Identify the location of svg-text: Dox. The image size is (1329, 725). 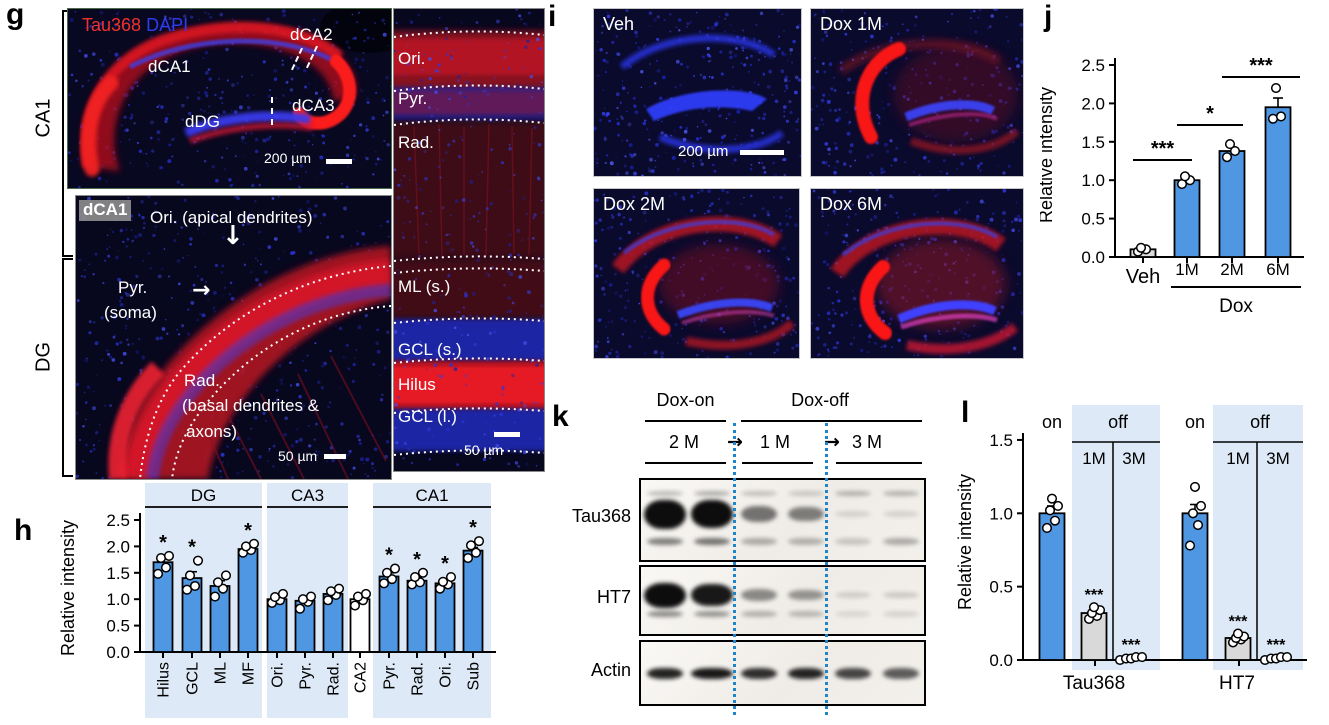
(1236, 306).